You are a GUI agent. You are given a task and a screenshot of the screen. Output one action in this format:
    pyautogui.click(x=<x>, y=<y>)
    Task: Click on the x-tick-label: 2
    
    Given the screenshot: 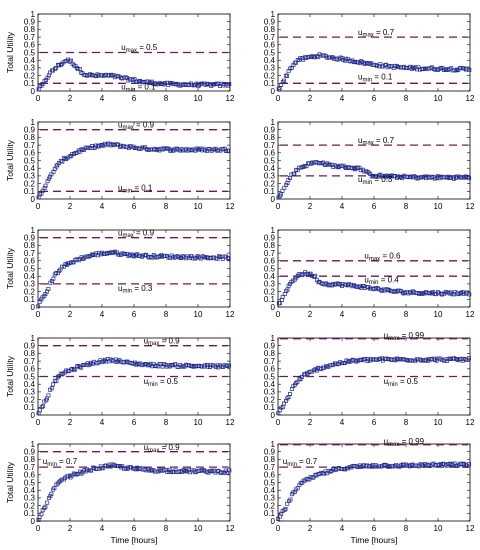 What is the action you would take?
    pyautogui.click(x=70, y=422)
    